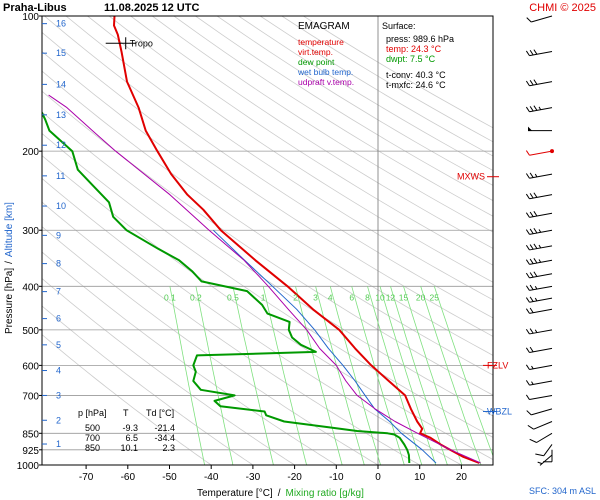 The height and width of the screenshot is (500, 600). I want to click on mixing-ratio-label: 4, so click(330, 297).